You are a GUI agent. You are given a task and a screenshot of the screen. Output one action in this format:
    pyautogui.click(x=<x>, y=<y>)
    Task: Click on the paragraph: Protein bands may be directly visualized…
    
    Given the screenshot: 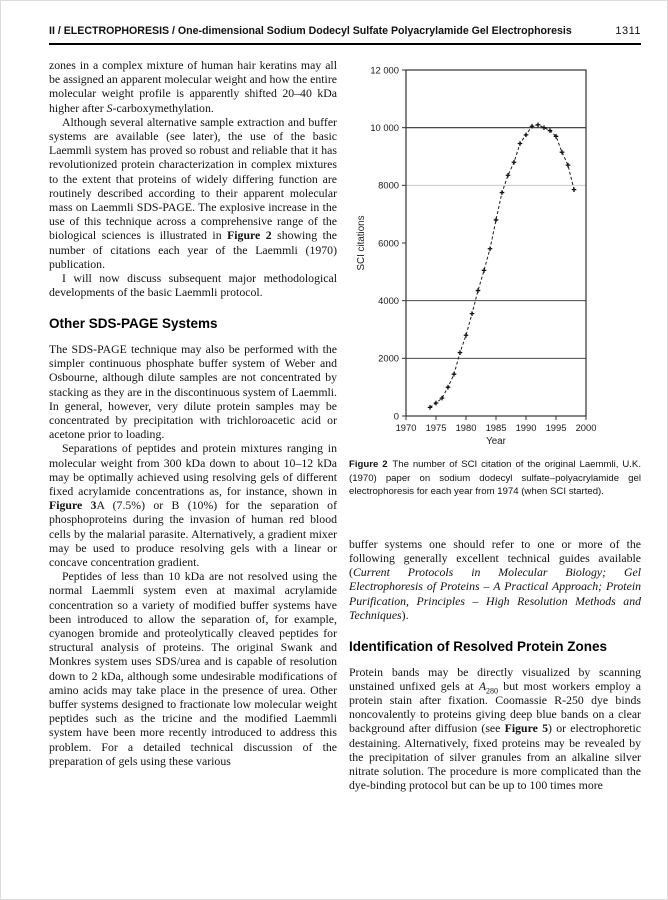 What is the action you would take?
    pyautogui.click(x=495, y=728)
    